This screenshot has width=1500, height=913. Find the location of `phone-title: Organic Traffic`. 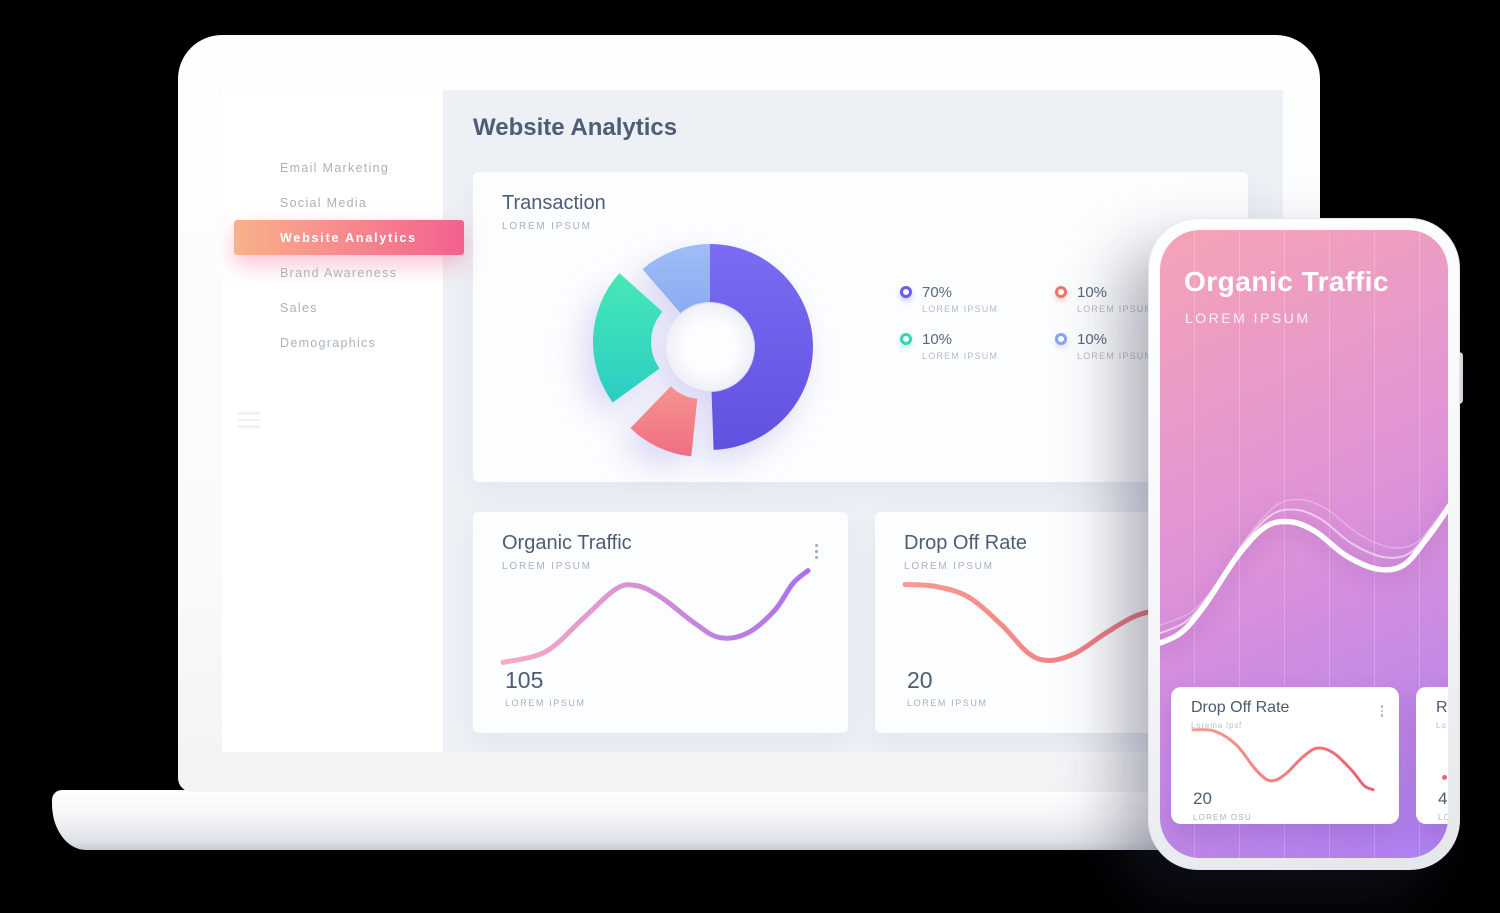

phone-title: Organic Traffic is located at coordinates (1287, 281).